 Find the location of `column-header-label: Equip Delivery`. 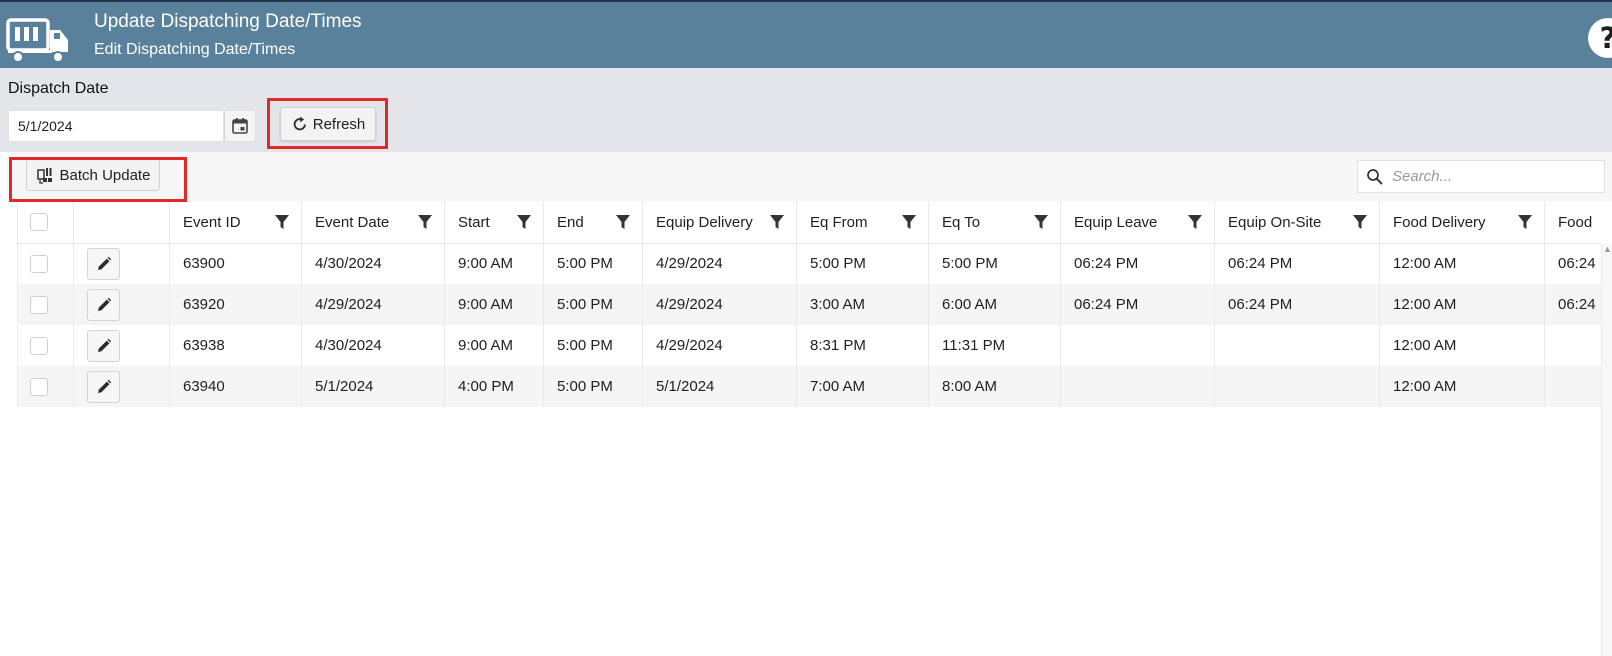

column-header-label: Equip Delivery is located at coordinates (704, 222).